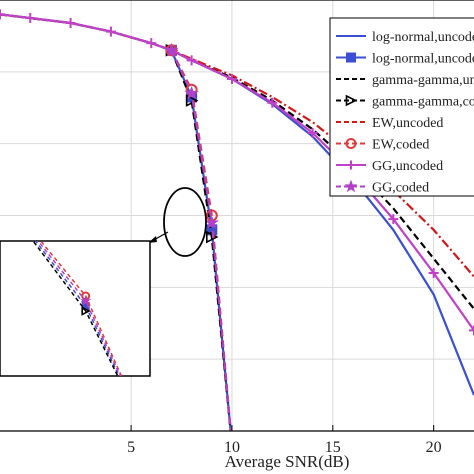  Describe the element at coordinates (284, 440) in the screenshot. I see `x-ticks: 5 10 15 20` at that location.